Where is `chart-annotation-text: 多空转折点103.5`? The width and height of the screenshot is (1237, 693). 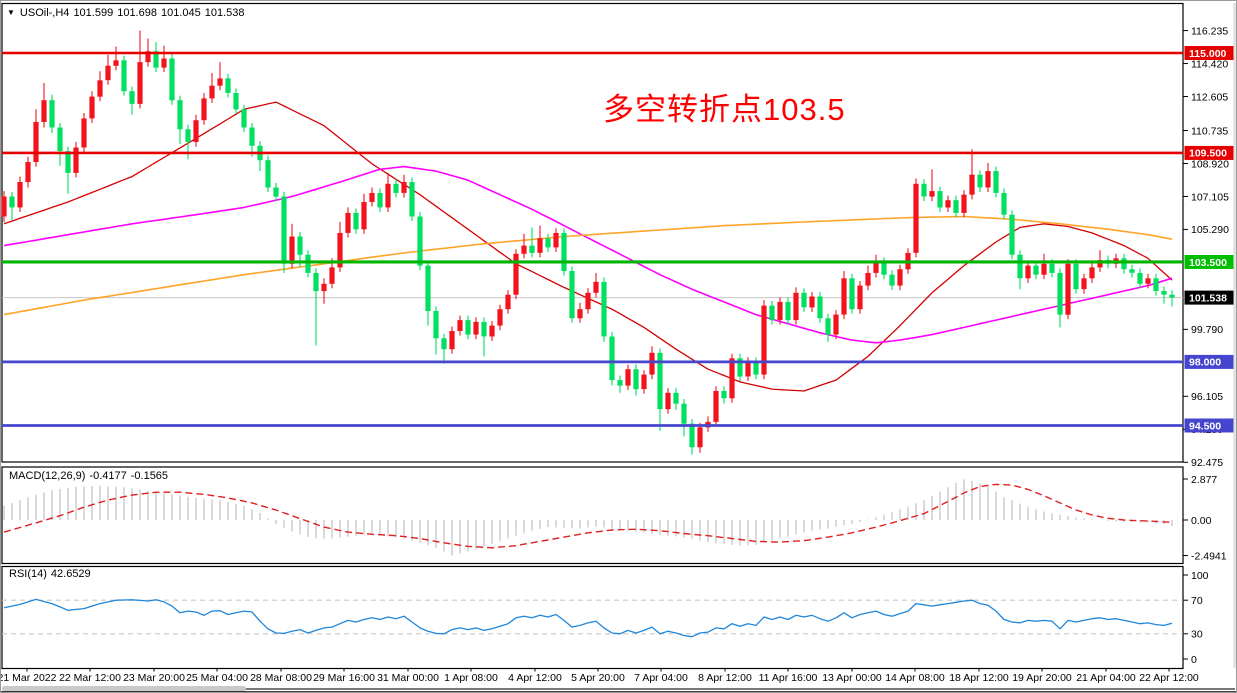
chart-annotation-text: 多空转折点103.5 is located at coordinates (724, 109).